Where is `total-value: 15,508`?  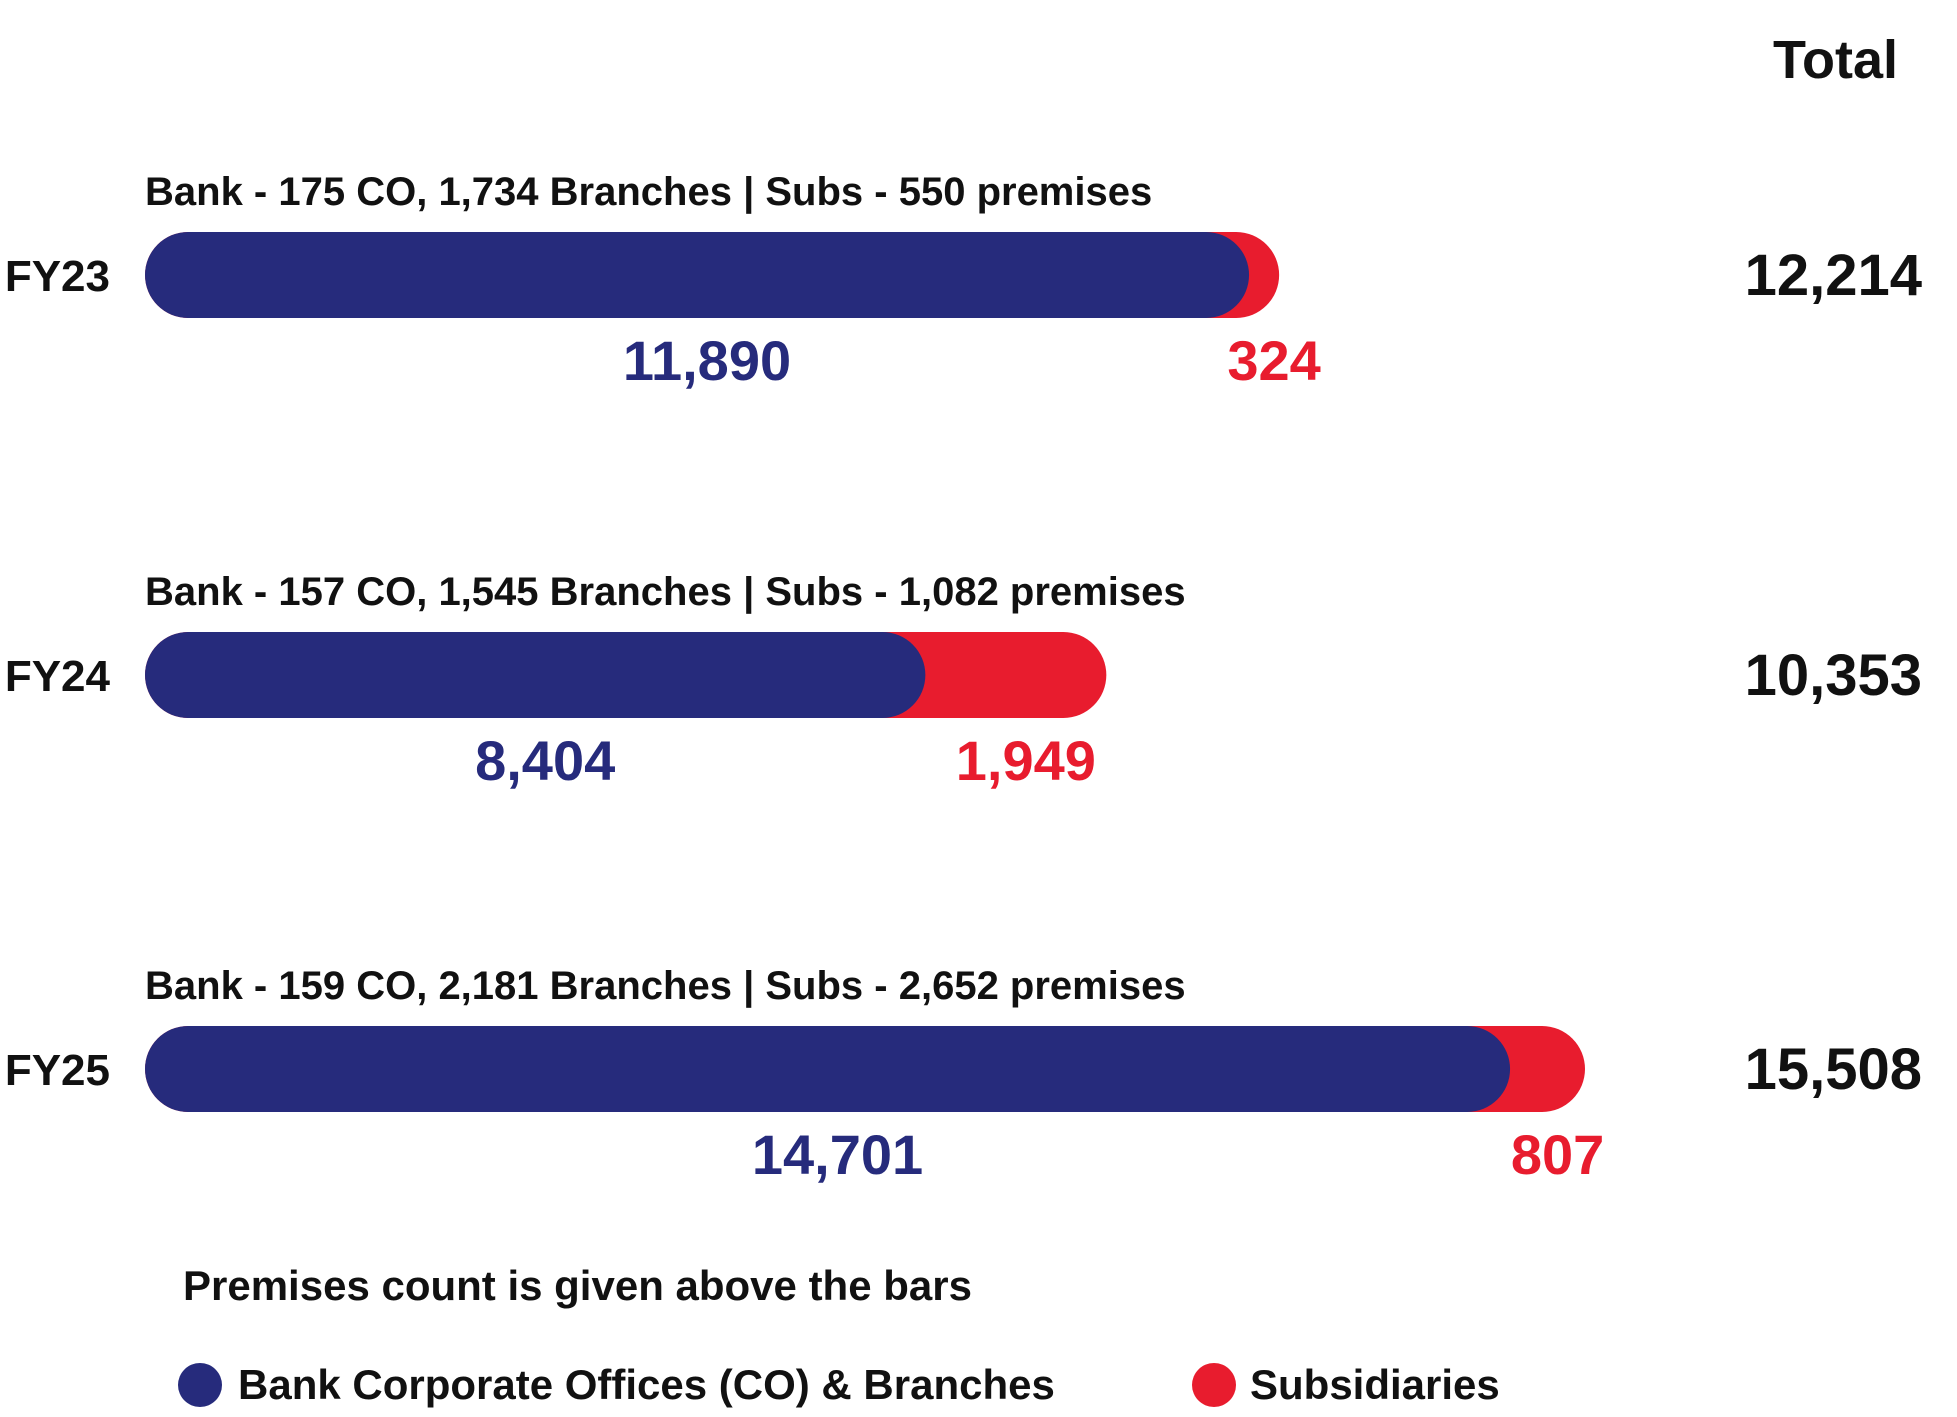 total-value: 15,508 is located at coordinates (1833, 1069).